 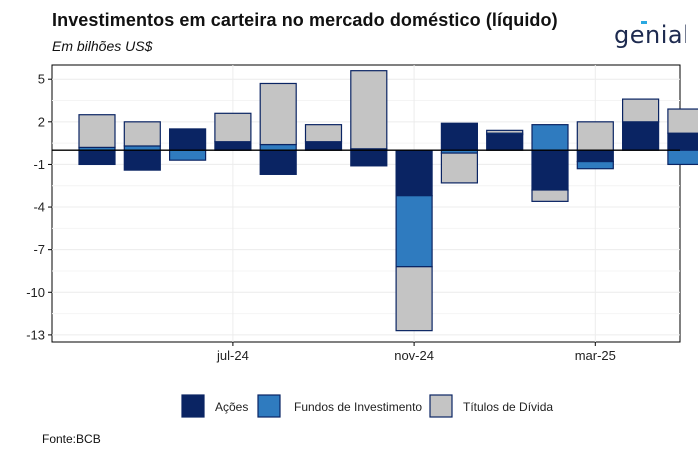 I want to click on y-axis: 5 2 -1 -4 -7 -10 -13, so click(x=39, y=207).